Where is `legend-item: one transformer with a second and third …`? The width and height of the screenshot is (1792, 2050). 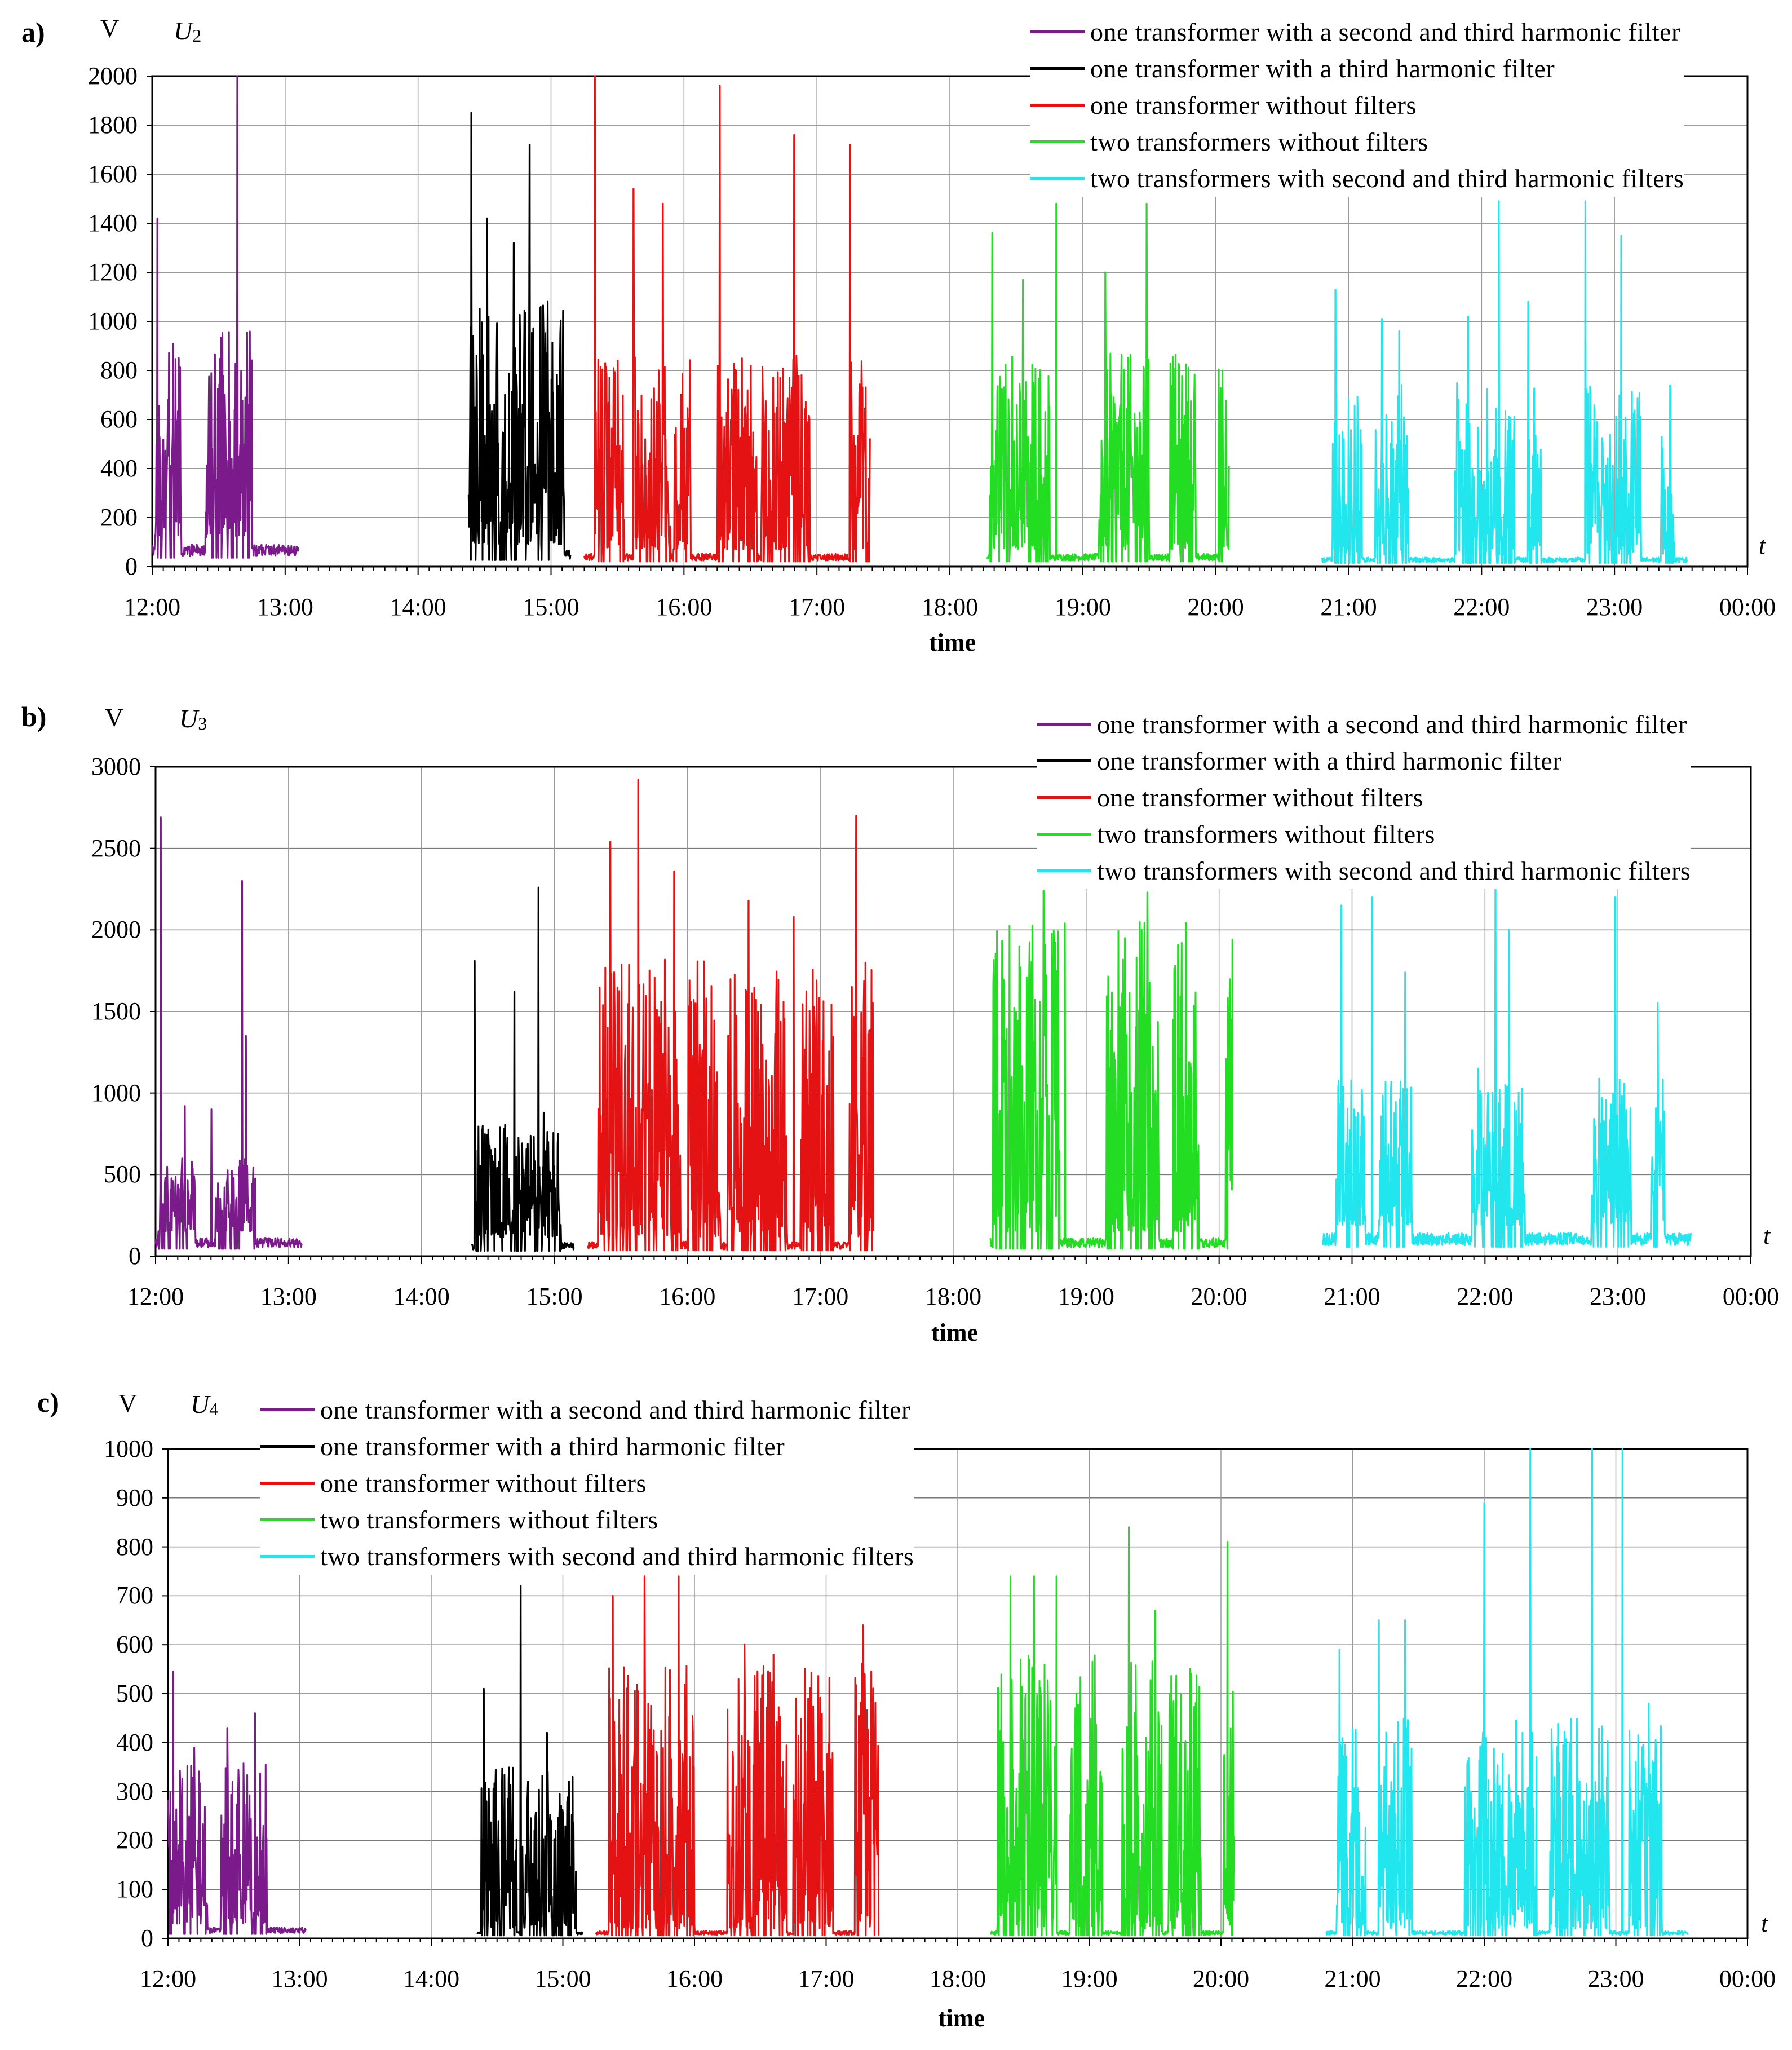
legend-item: one transformer with a second and third … is located at coordinates (1364, 724).